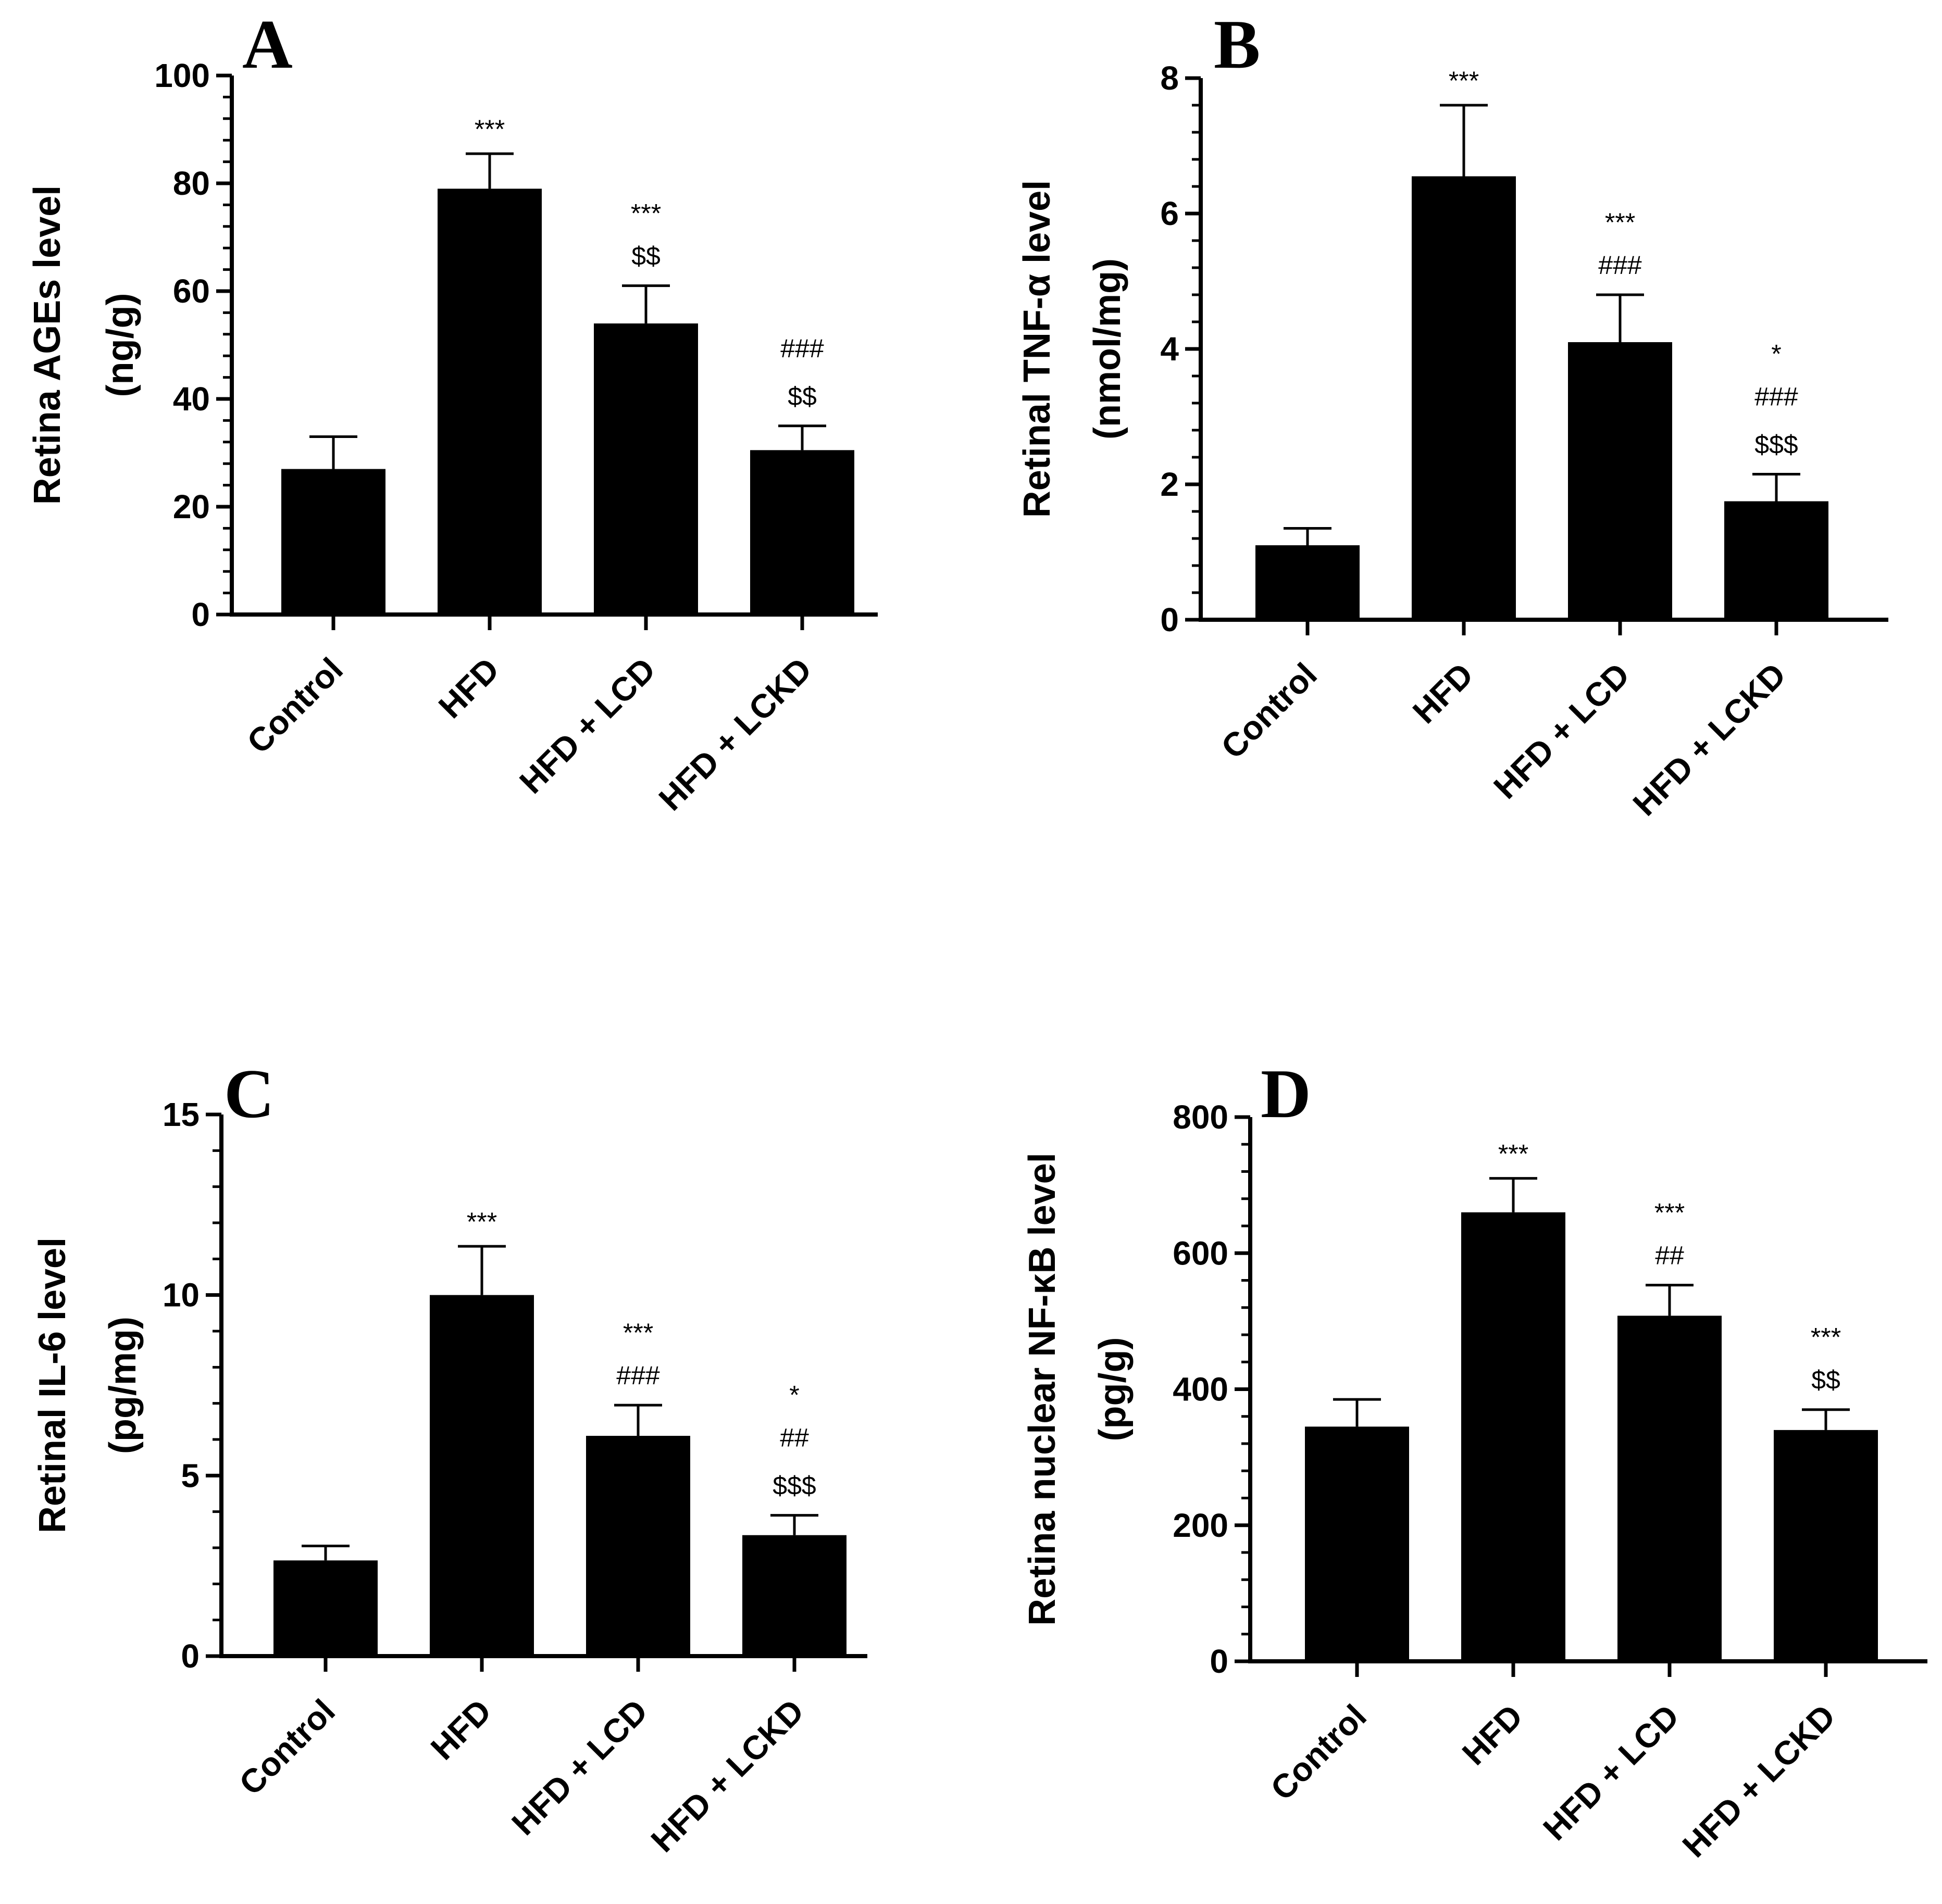 This screenshot has width=1942, height=1904. Describe the element at coordinates (88, 1385) in the screenshot. I see `y-axis-title: Retinal IL-6 level (pg/mg)` at that location.